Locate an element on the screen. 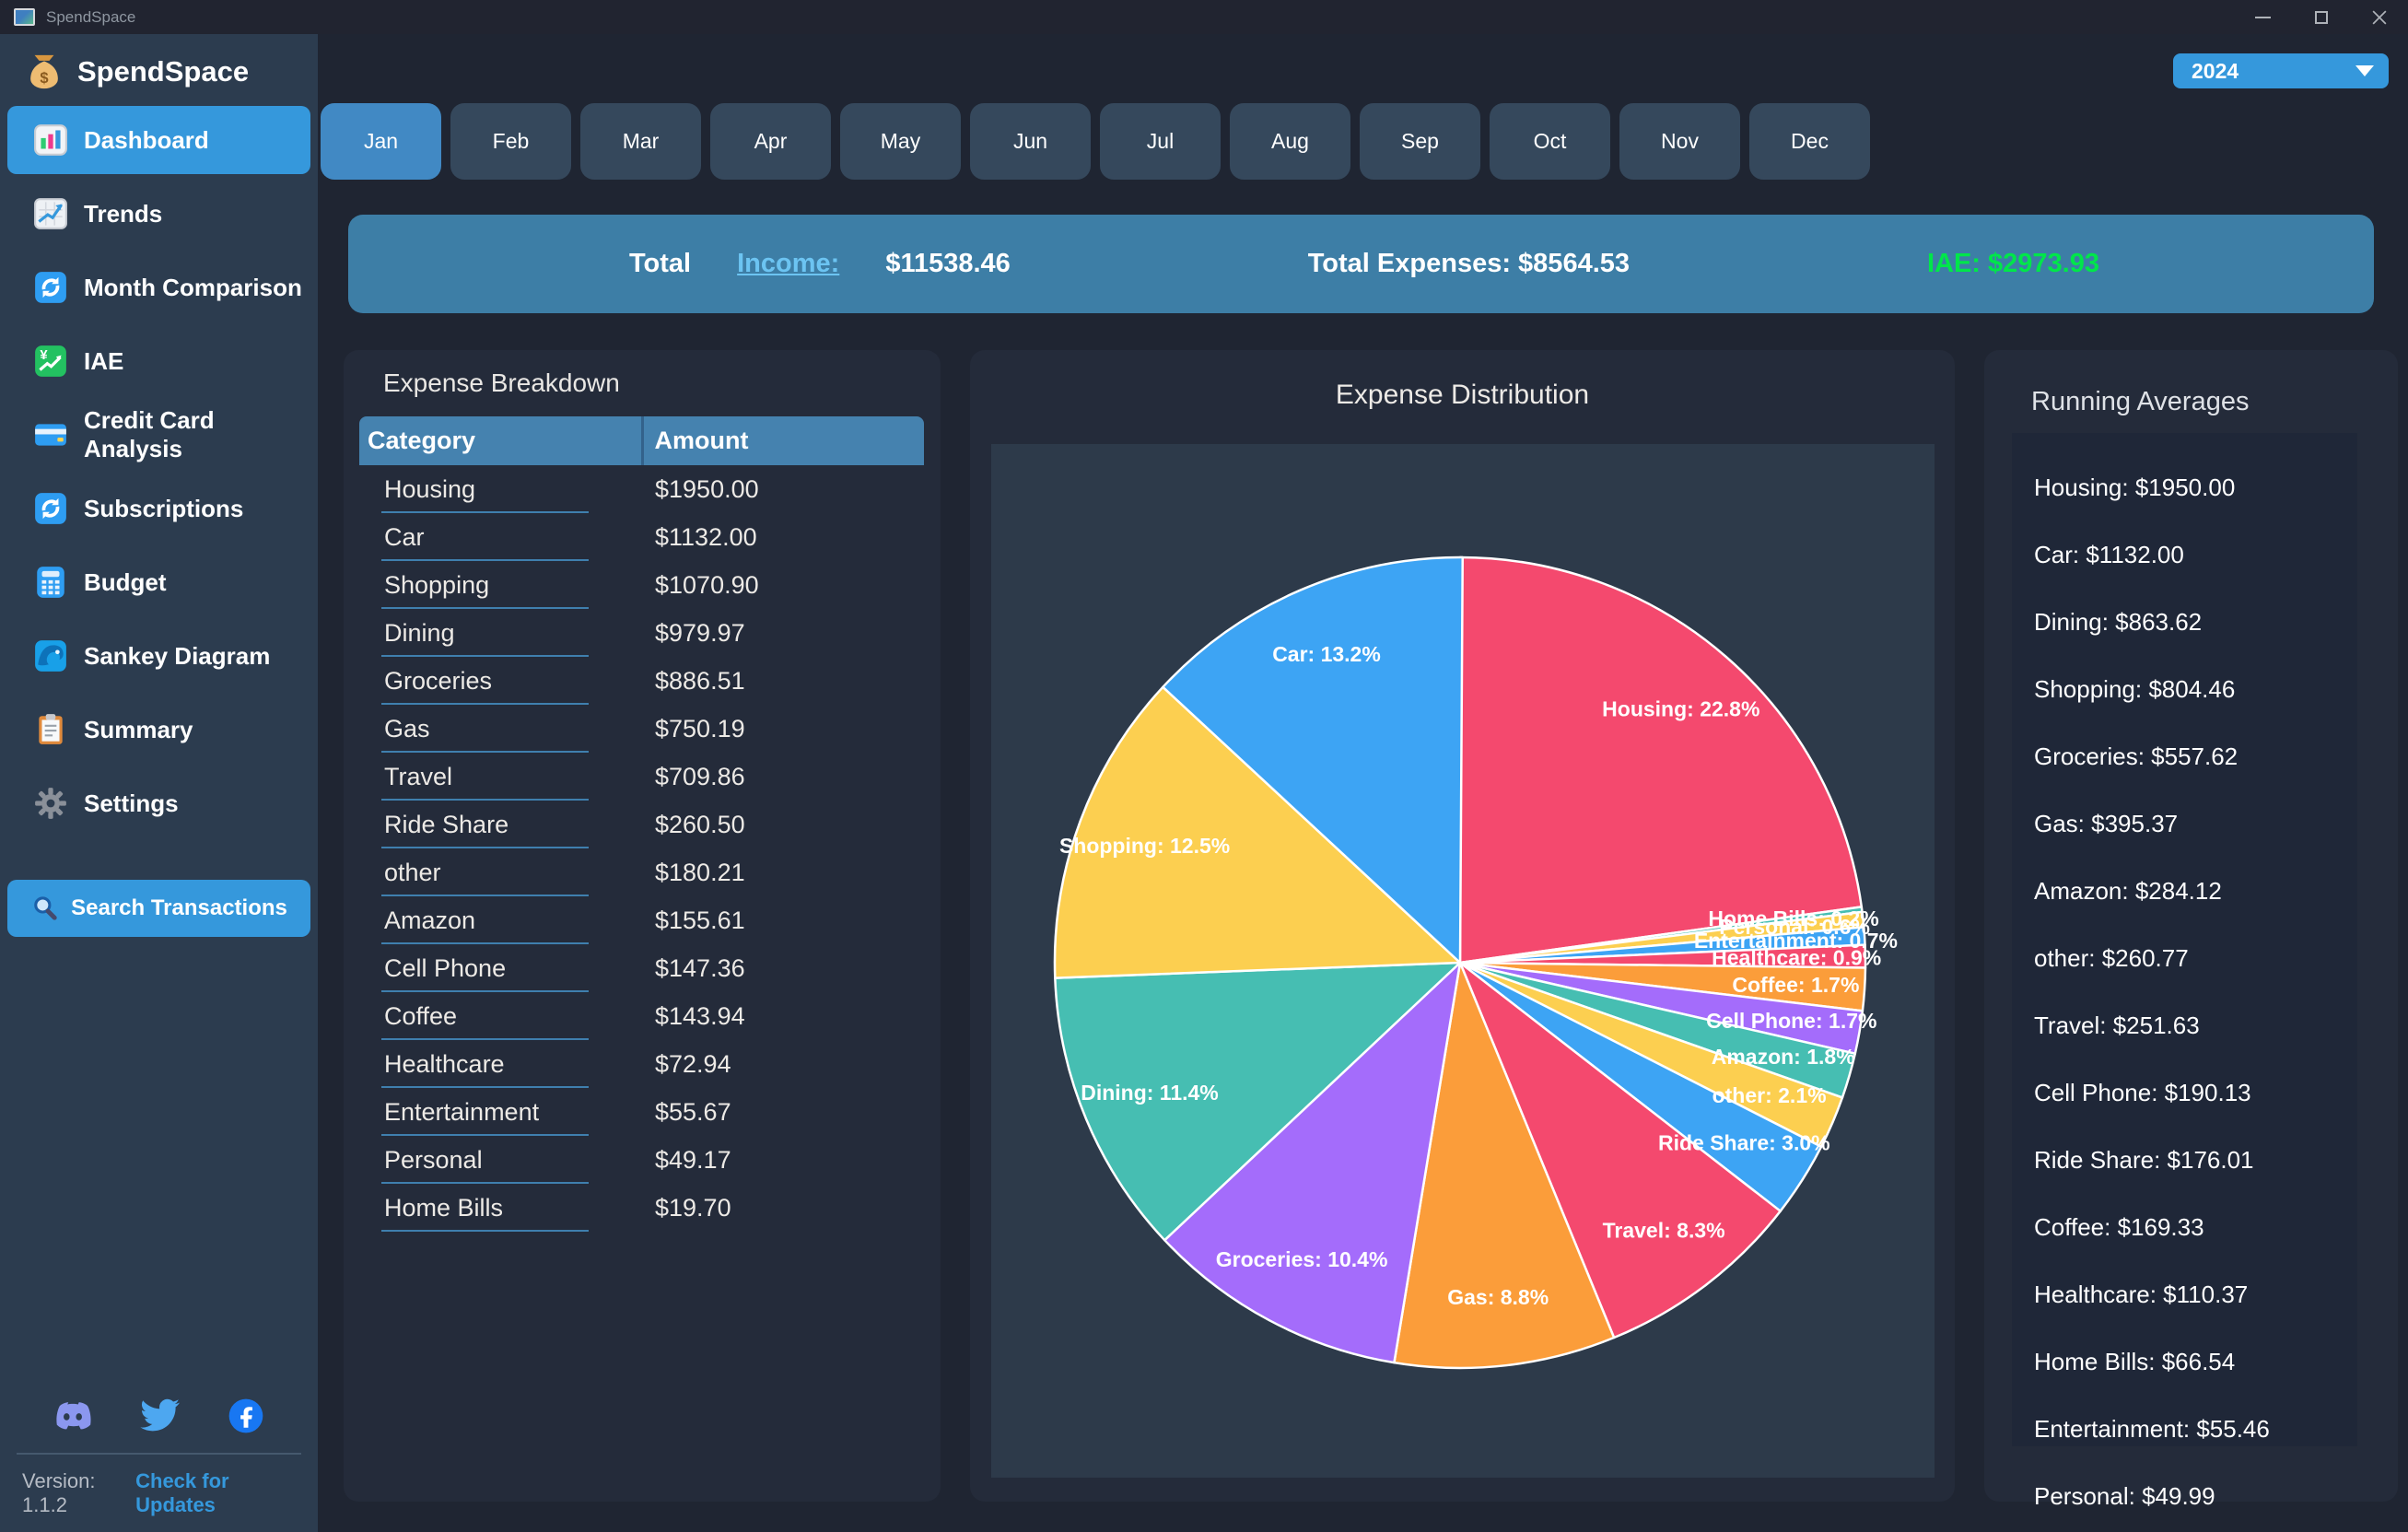  average-item-0: Housing: $1950.00 is located at coordinates (2135, 487).